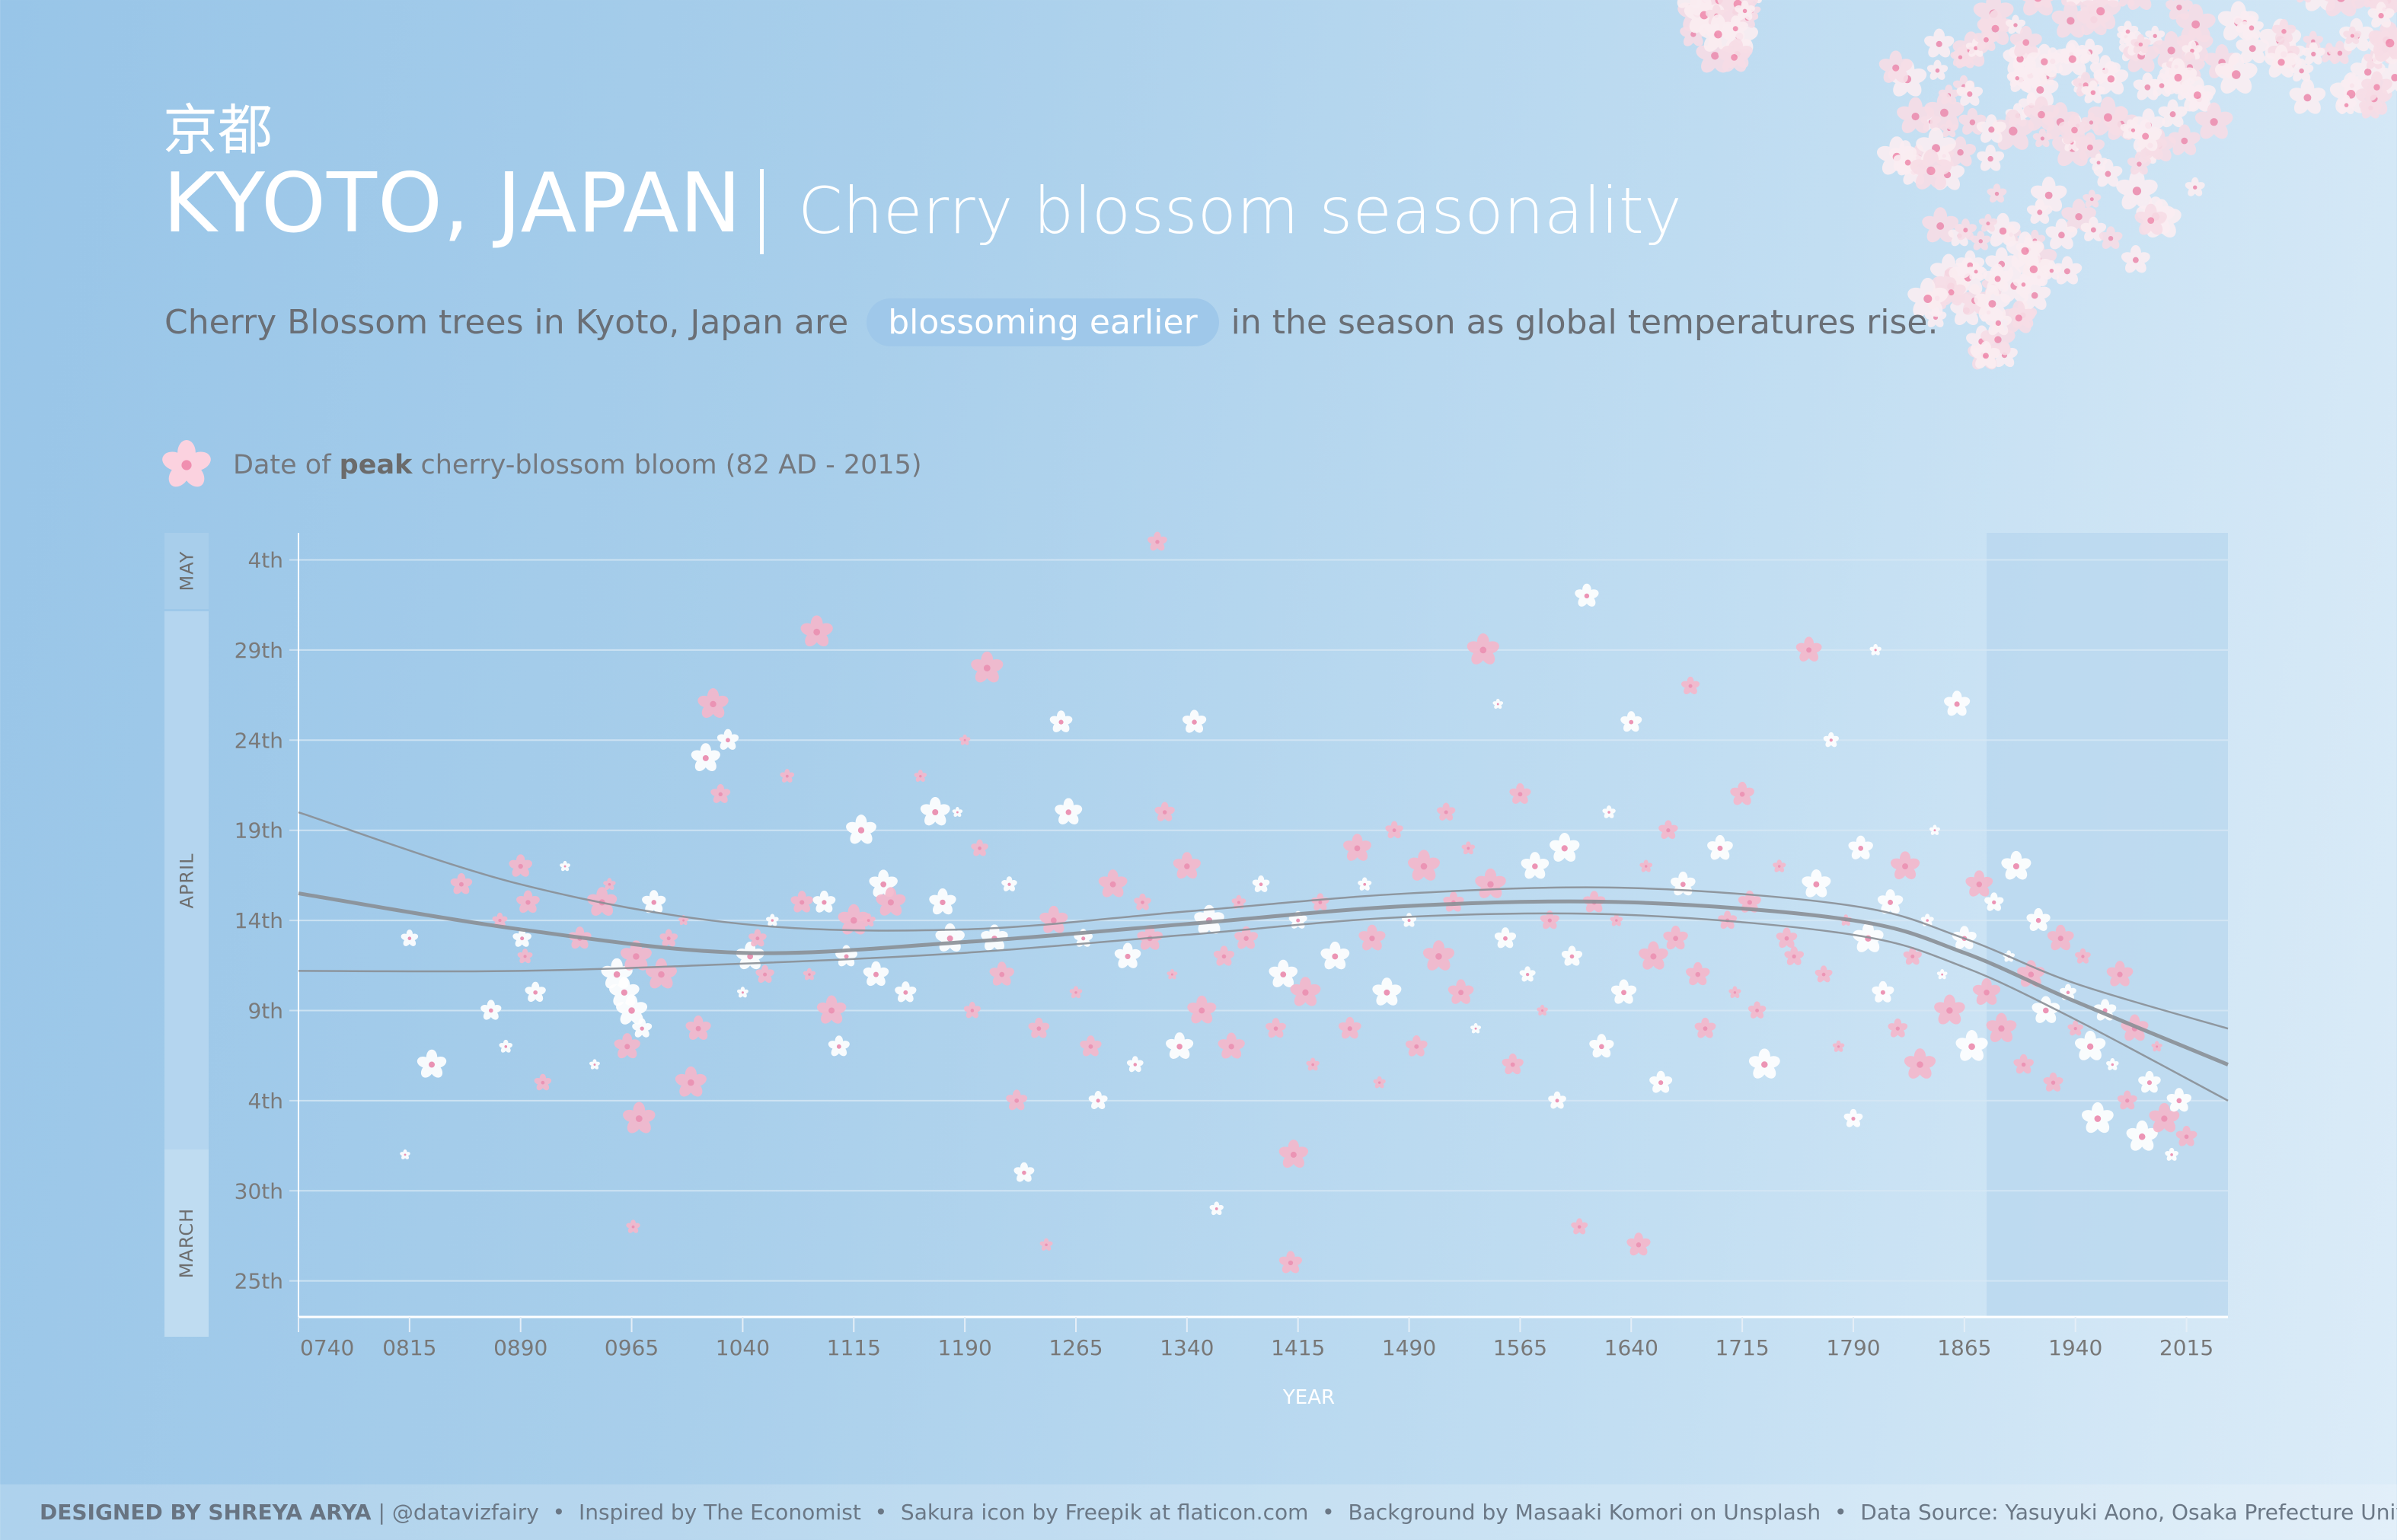  What do you see at coordinates (186, 571) in the screenshot?
I see `month-band-may: MAY` at bounding box center [186, 571].